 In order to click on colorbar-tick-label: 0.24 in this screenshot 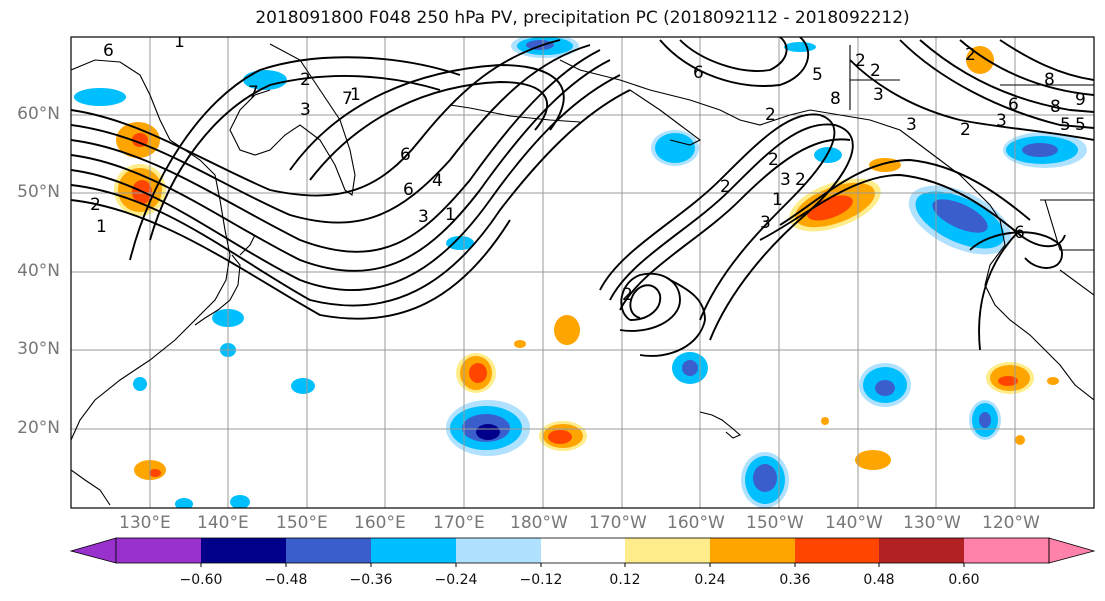, I will do `click(710, 580)`.